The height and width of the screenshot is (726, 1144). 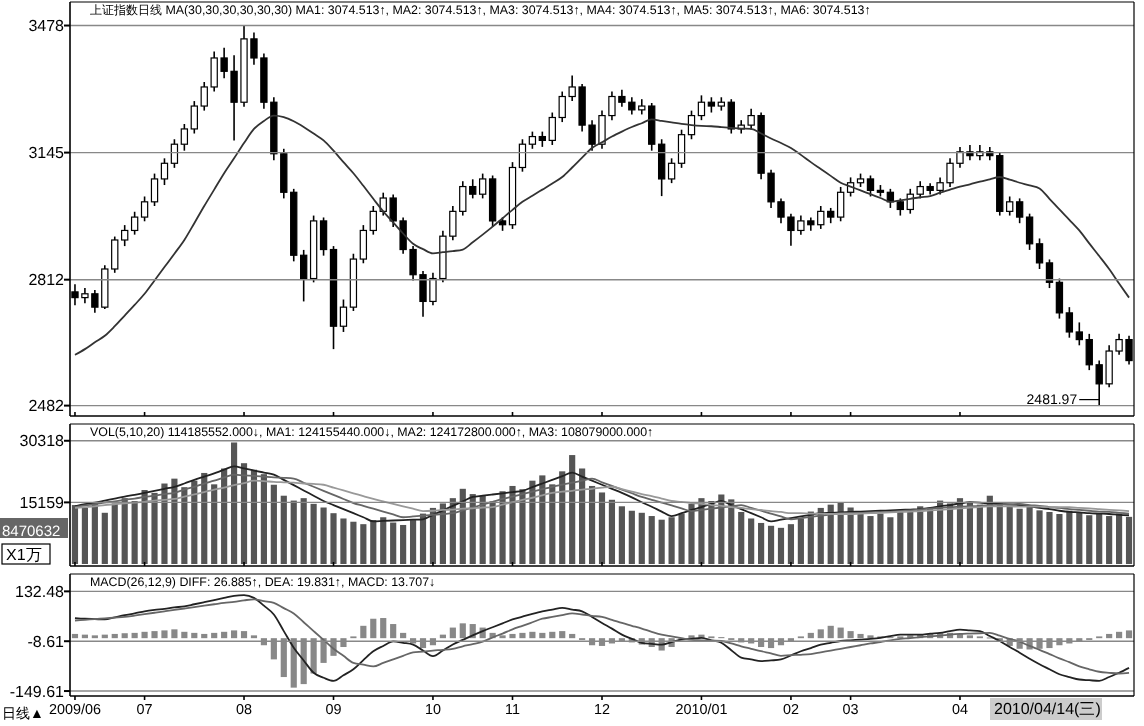 What do you see at coordinates (1048, 709) in the screenshot?
I see `text: 2010/04/14(三)` at bounding box center [1048, 709].